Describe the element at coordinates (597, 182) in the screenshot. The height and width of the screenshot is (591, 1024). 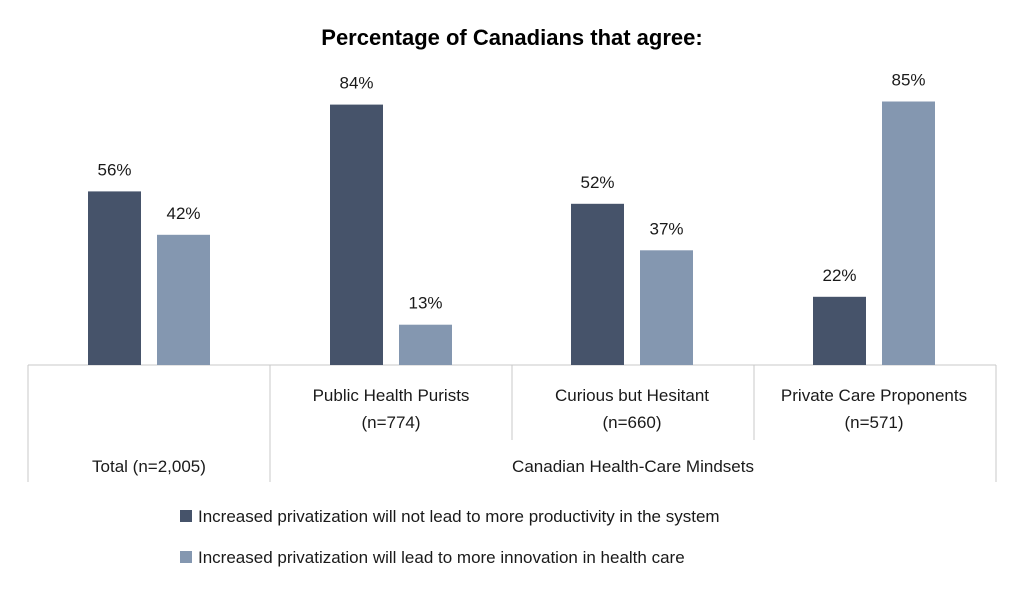
I see `data-label-s0-c2: 52%` at that location.